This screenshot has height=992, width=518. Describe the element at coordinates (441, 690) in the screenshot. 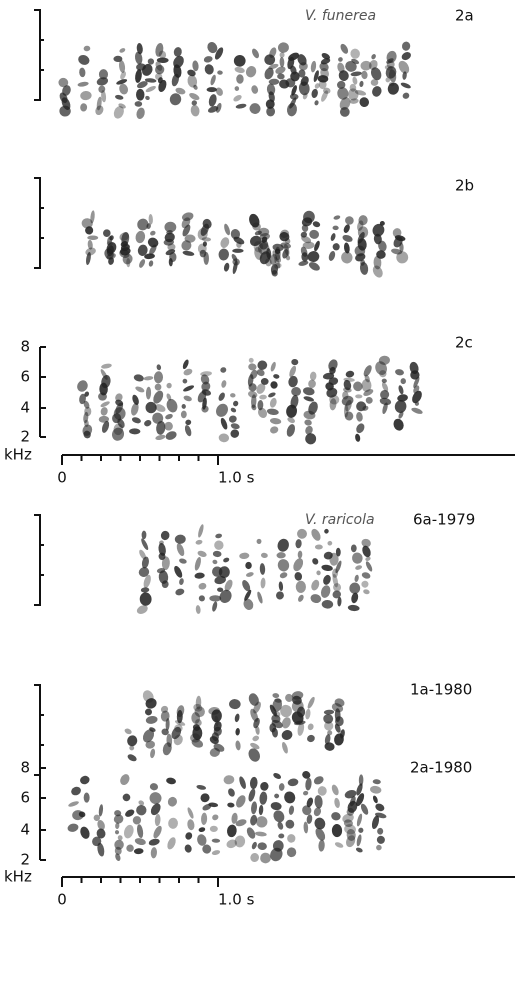

I see `panel-label: 1a-1980` at that location.